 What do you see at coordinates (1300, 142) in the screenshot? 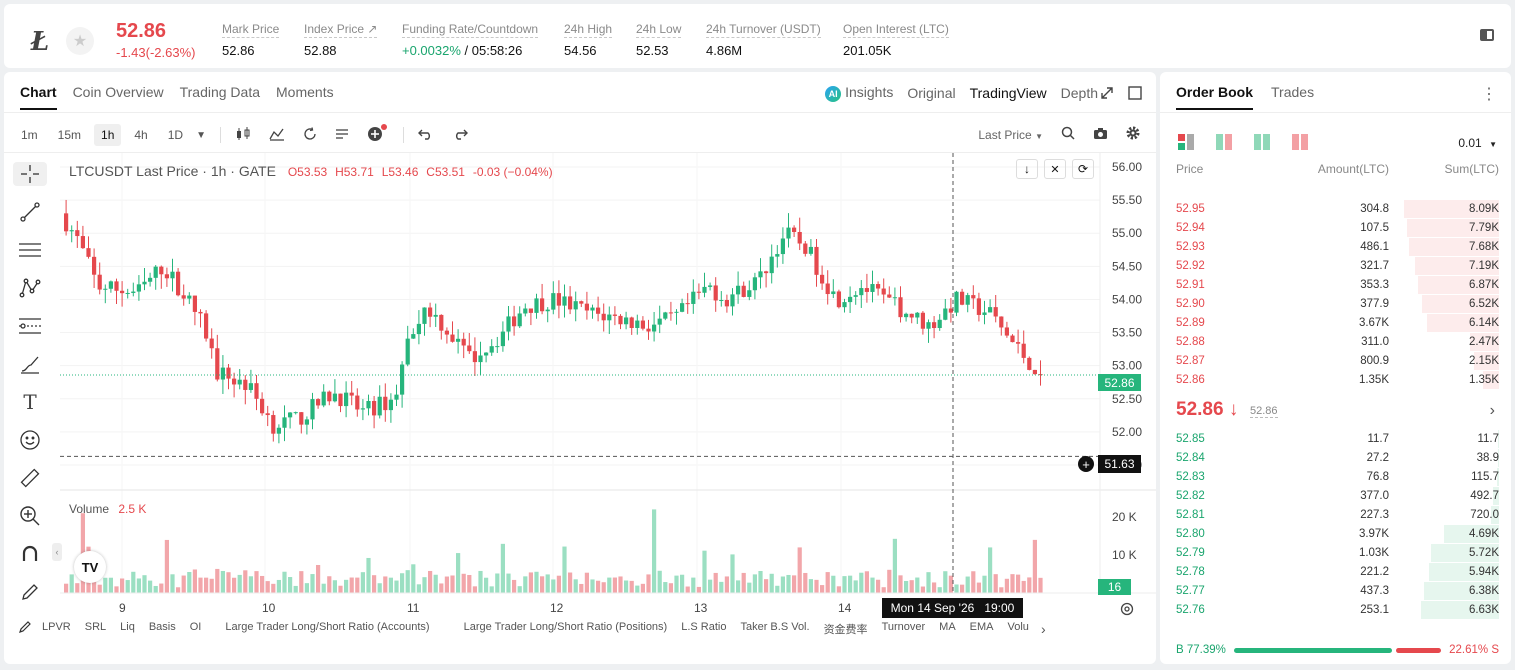
I see `mode-asks-icon` at bounding box center [1300, 142].